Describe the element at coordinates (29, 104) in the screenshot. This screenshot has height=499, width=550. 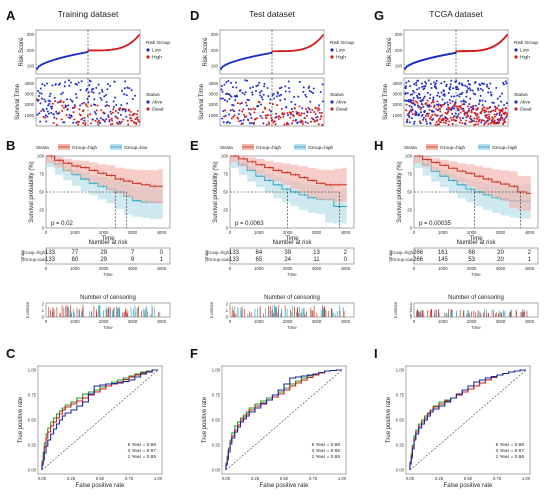
I see `y-tick-label: 2000` at that location.